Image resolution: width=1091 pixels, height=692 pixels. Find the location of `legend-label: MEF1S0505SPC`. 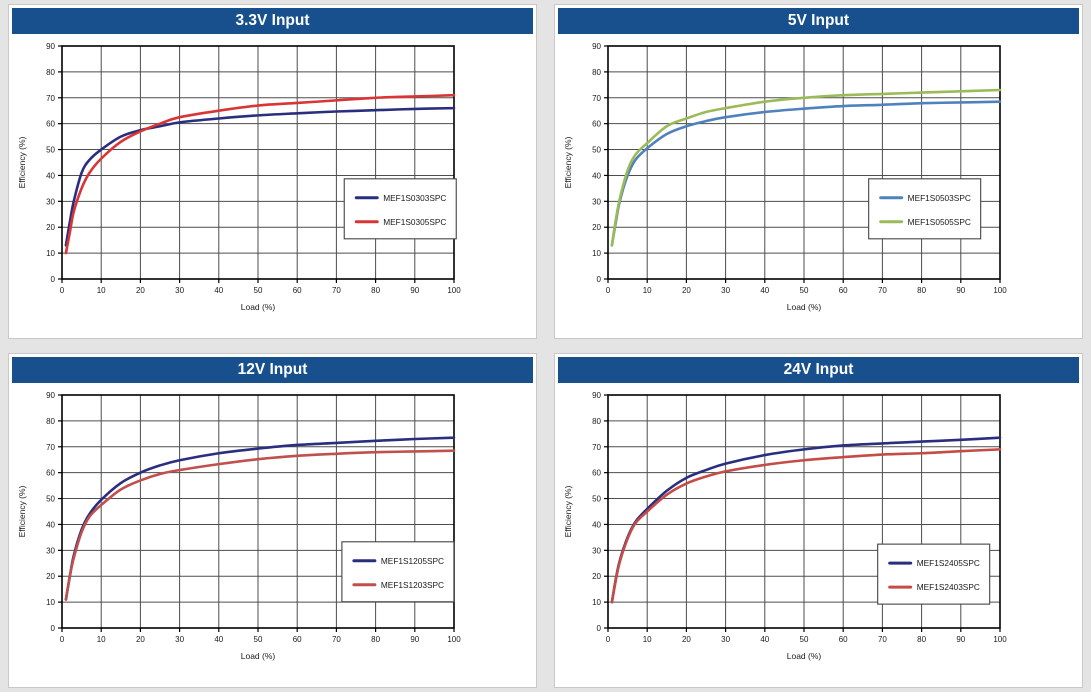

legend-label: MEF1S0505SPC is located at coordinates (939, 222).